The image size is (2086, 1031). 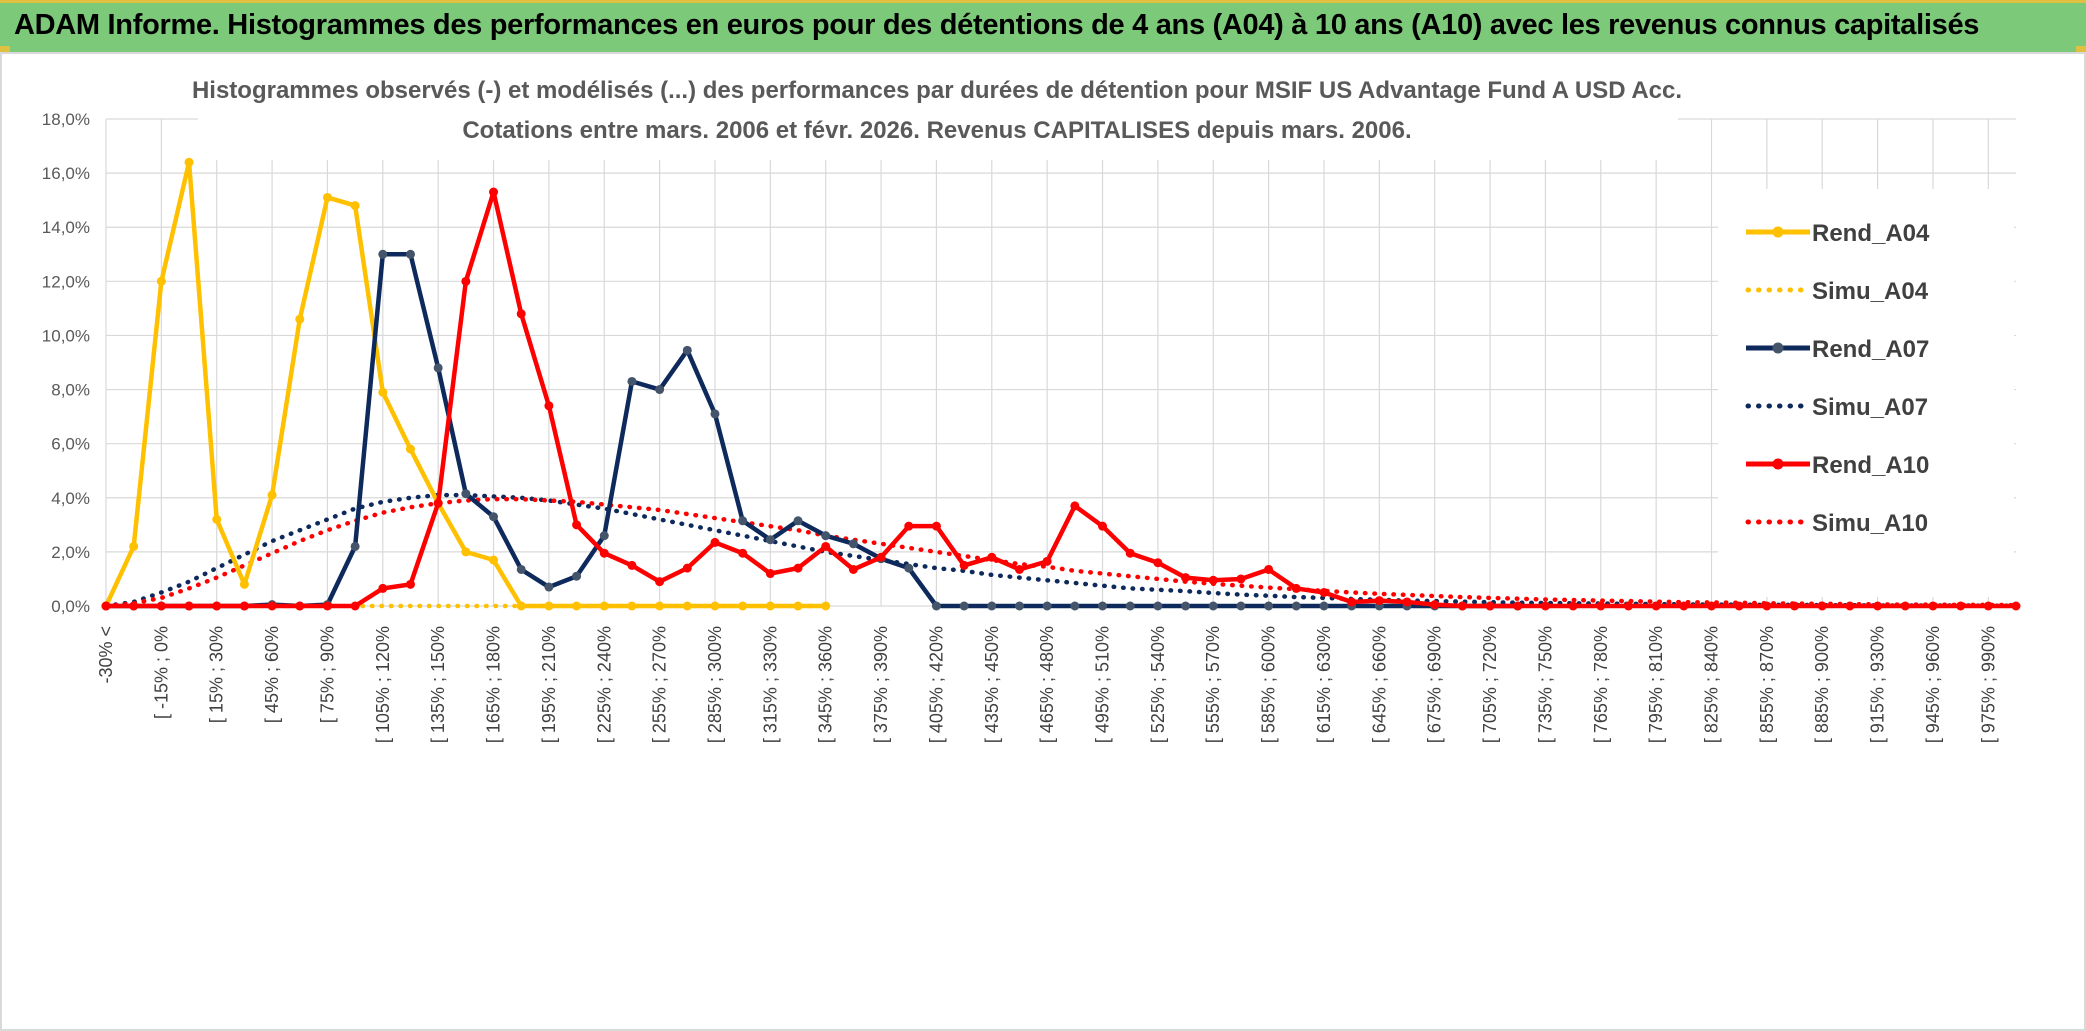 What do you see at coordinates (1933, 684) in the screenshot?
I see `x-tick-label: [ 945% ; 960%` at bounding box center [1933, 684].